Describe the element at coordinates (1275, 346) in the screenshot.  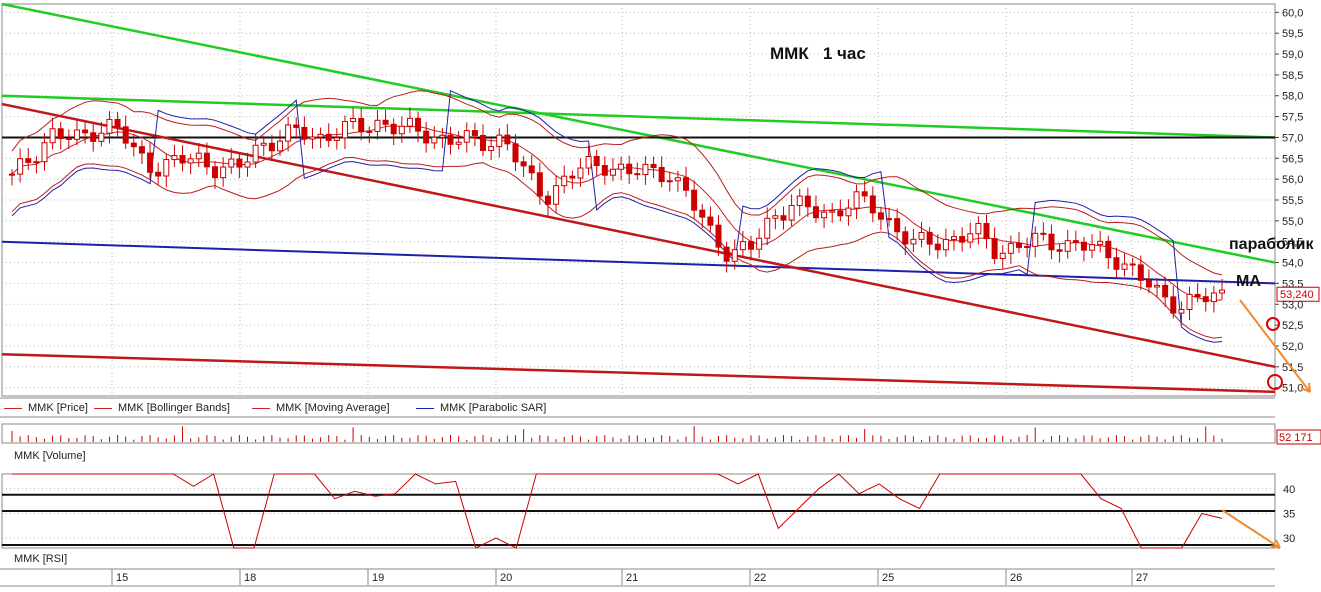
I see `forecast-arrow` at that location.